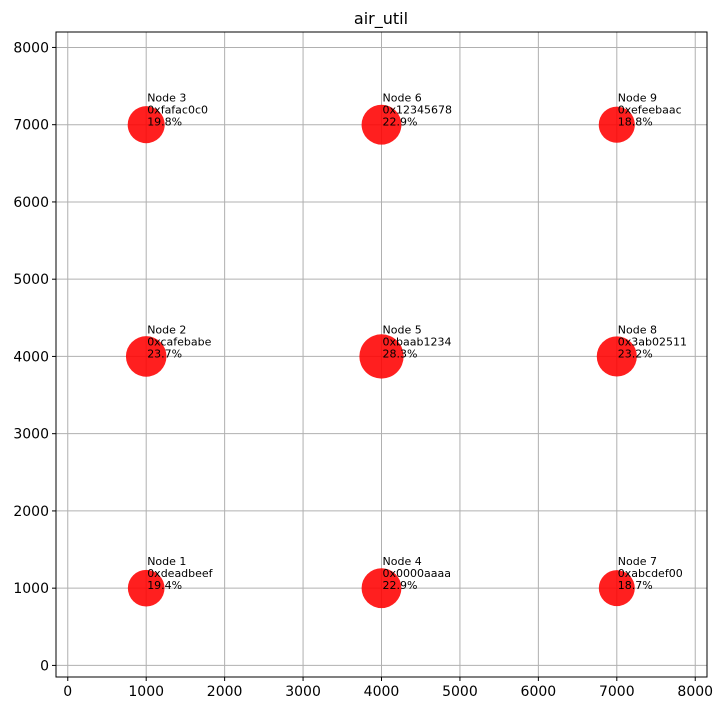 The height and width of the screenshot is (717, 717). I want to click on node-label: Node 6 0x12345678 22.9%, so click(418, 110).